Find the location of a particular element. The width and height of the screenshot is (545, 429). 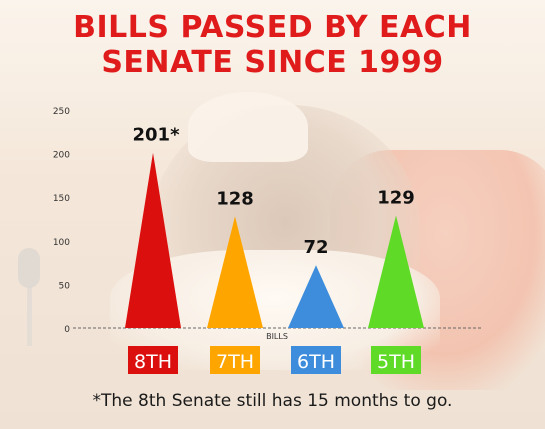

chart-title-line-2: SENATE SINCE 1999 is located at coordinates (272, 62).